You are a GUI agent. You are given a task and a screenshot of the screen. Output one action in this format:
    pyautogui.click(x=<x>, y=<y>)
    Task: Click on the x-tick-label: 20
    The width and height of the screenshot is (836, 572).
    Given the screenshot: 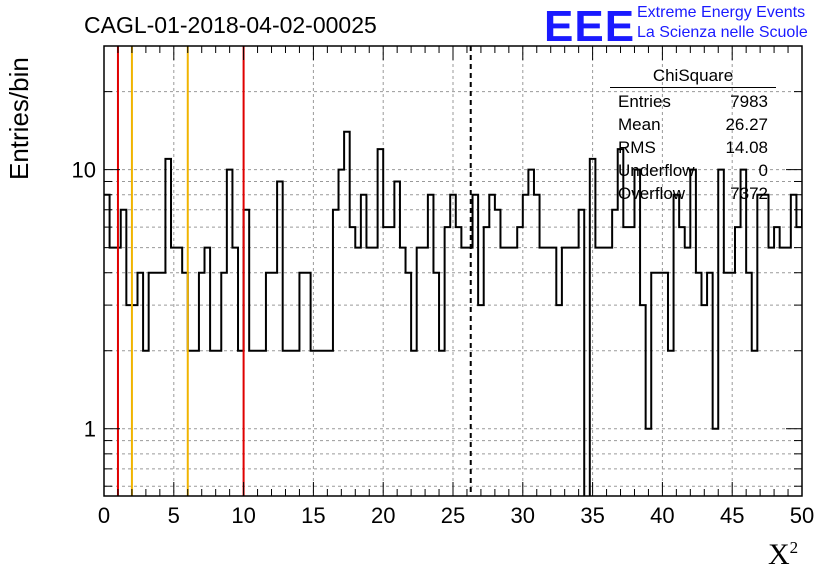 What is the action you would take?
    pyautogui.click(x=383, y=515)
    